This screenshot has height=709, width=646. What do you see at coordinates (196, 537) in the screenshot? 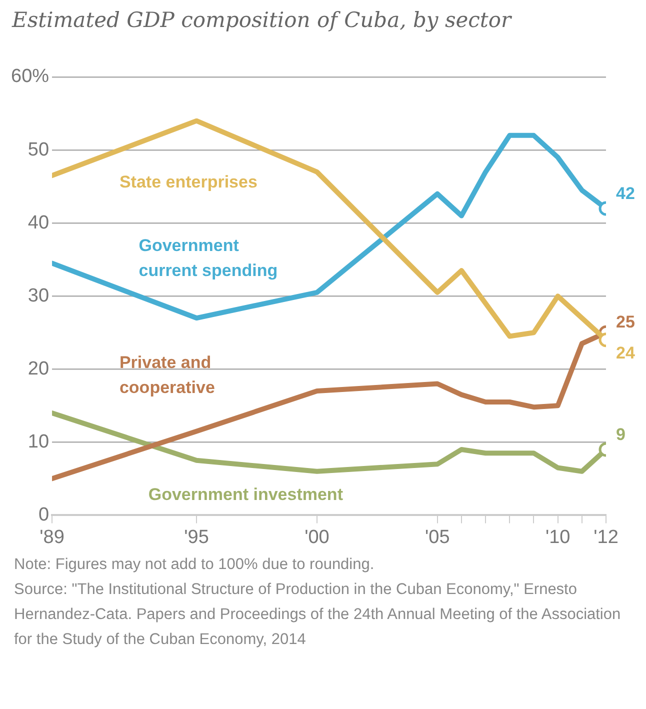
I see `x-tick-label: '95` at bounding box center [196, 537].